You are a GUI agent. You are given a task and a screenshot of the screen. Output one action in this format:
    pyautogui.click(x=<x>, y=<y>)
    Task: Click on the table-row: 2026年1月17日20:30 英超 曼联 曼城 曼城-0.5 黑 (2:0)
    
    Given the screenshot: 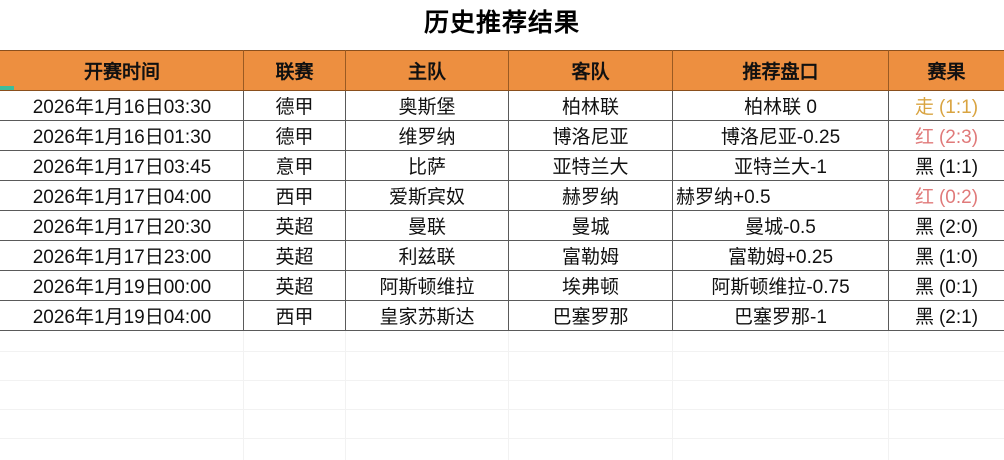 What is the action you would take?
    pyautogui.click(x=502, y=225)
    